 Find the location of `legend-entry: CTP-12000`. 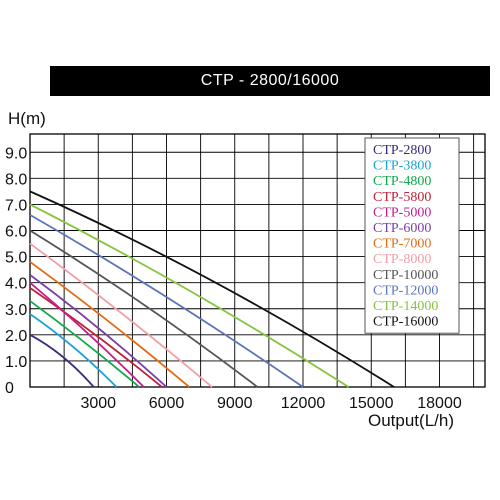

legend-entry: CTP-12000 is located at coordinates (405, 290).